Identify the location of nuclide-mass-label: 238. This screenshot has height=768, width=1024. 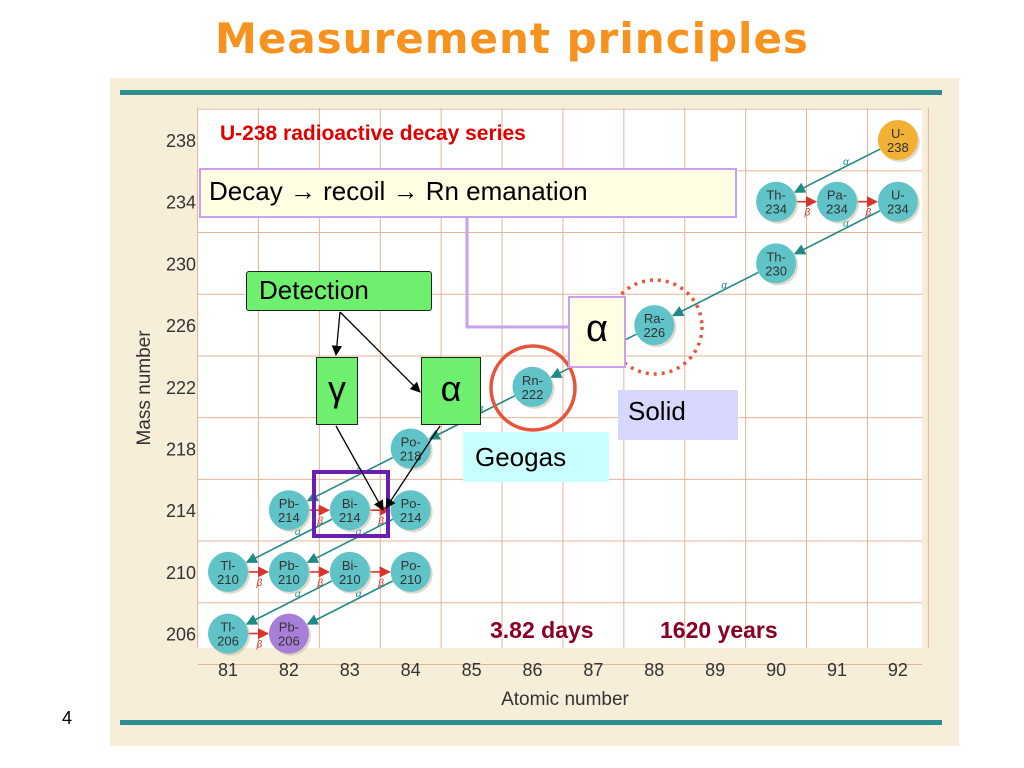
(898, 147).